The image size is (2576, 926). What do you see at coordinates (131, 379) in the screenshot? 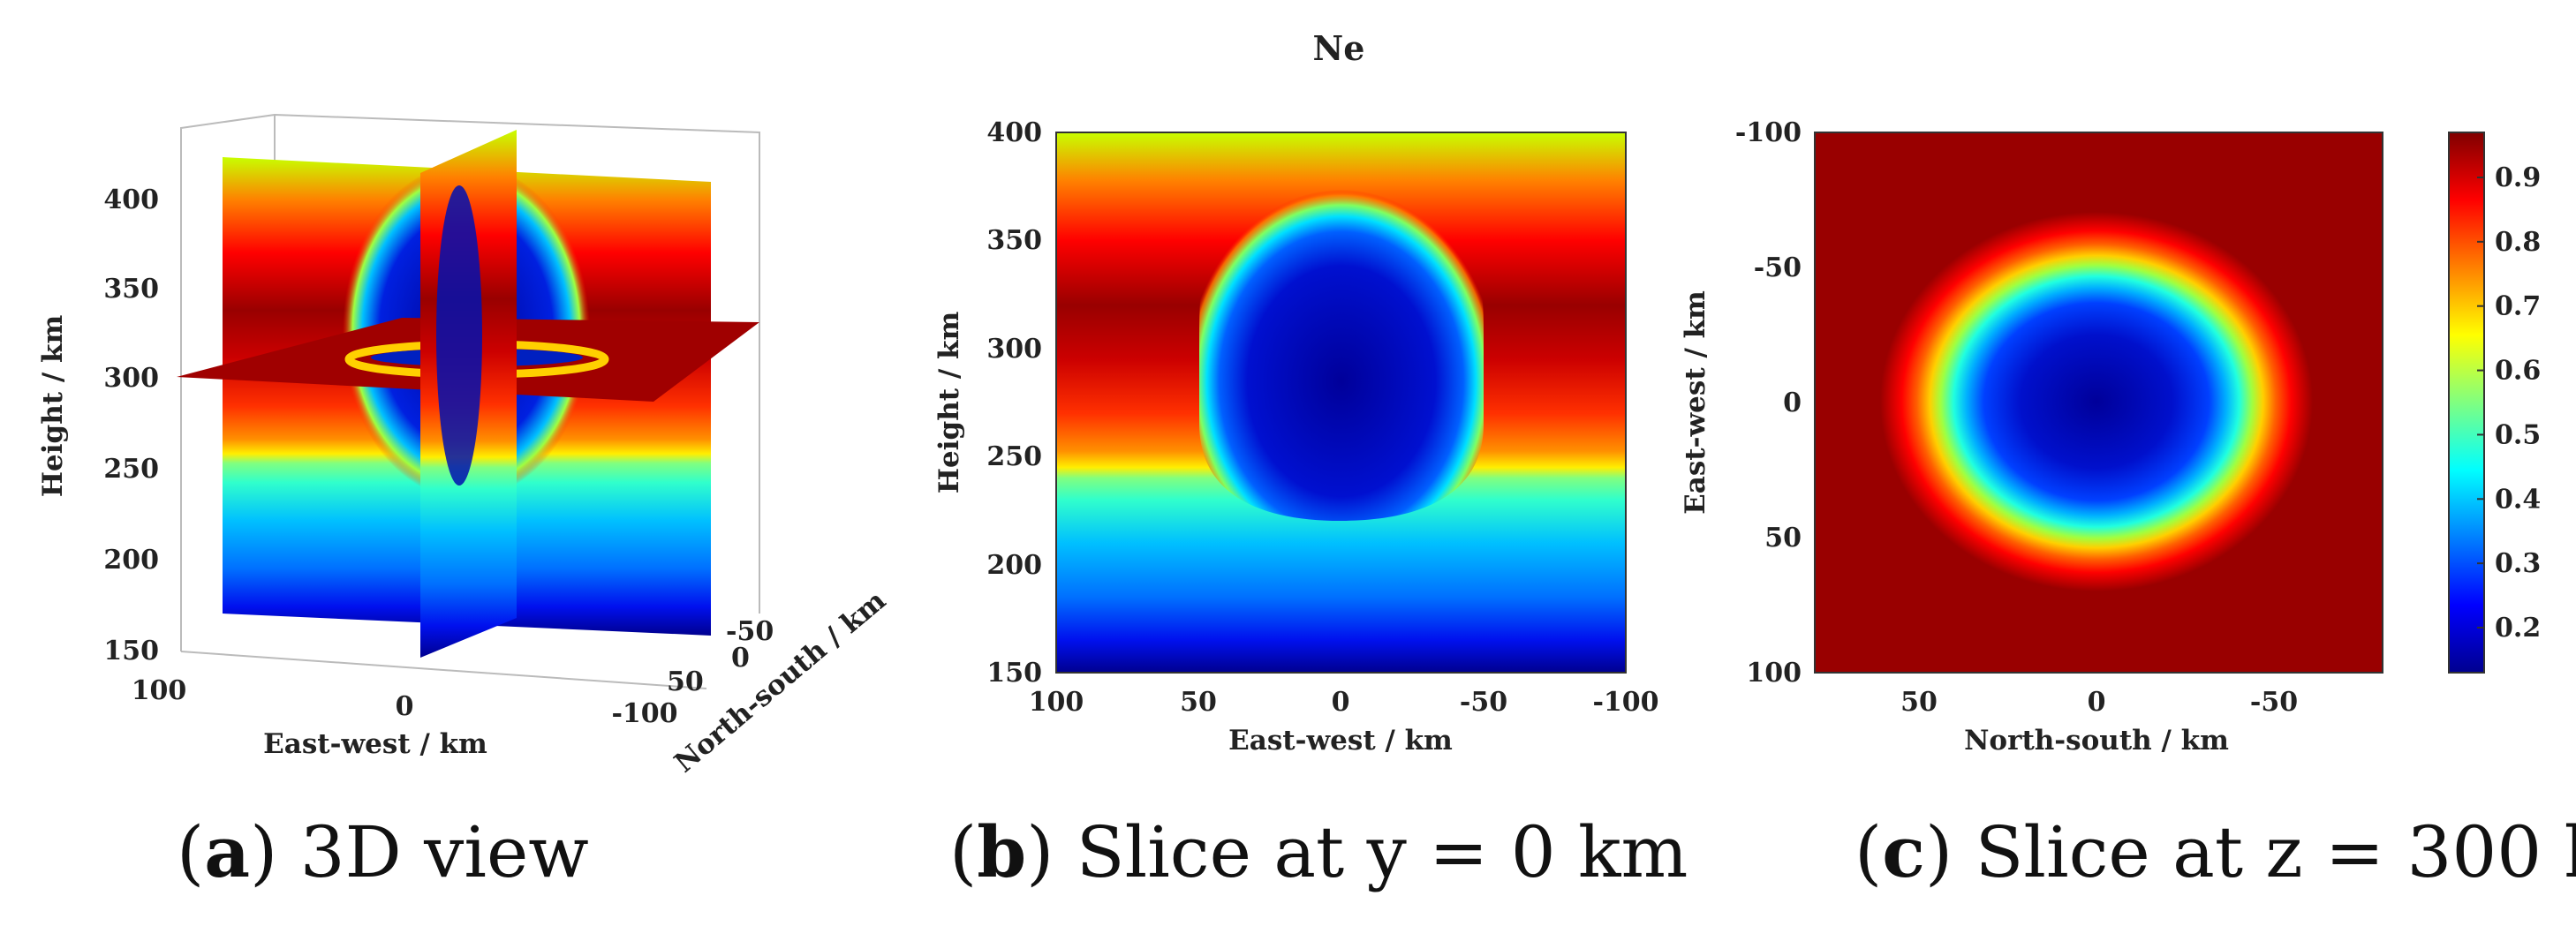
I see `z-tick-300: 300` at bounding box center [131, 379].